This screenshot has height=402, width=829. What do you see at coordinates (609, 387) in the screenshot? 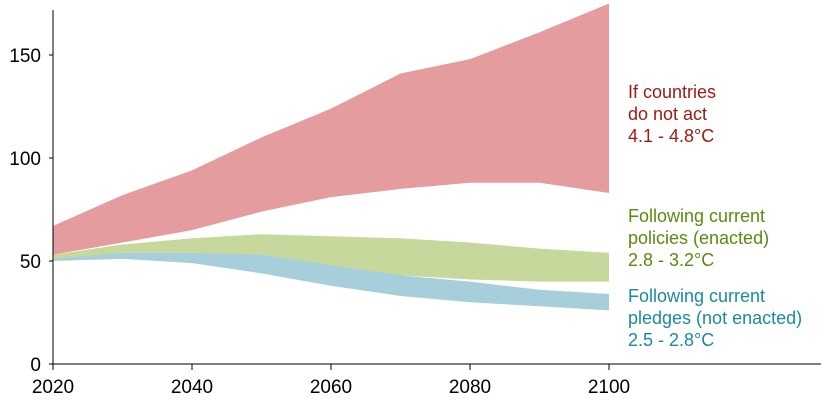
I see `x-tick-label: 2100` at bounding box center [609, 387].